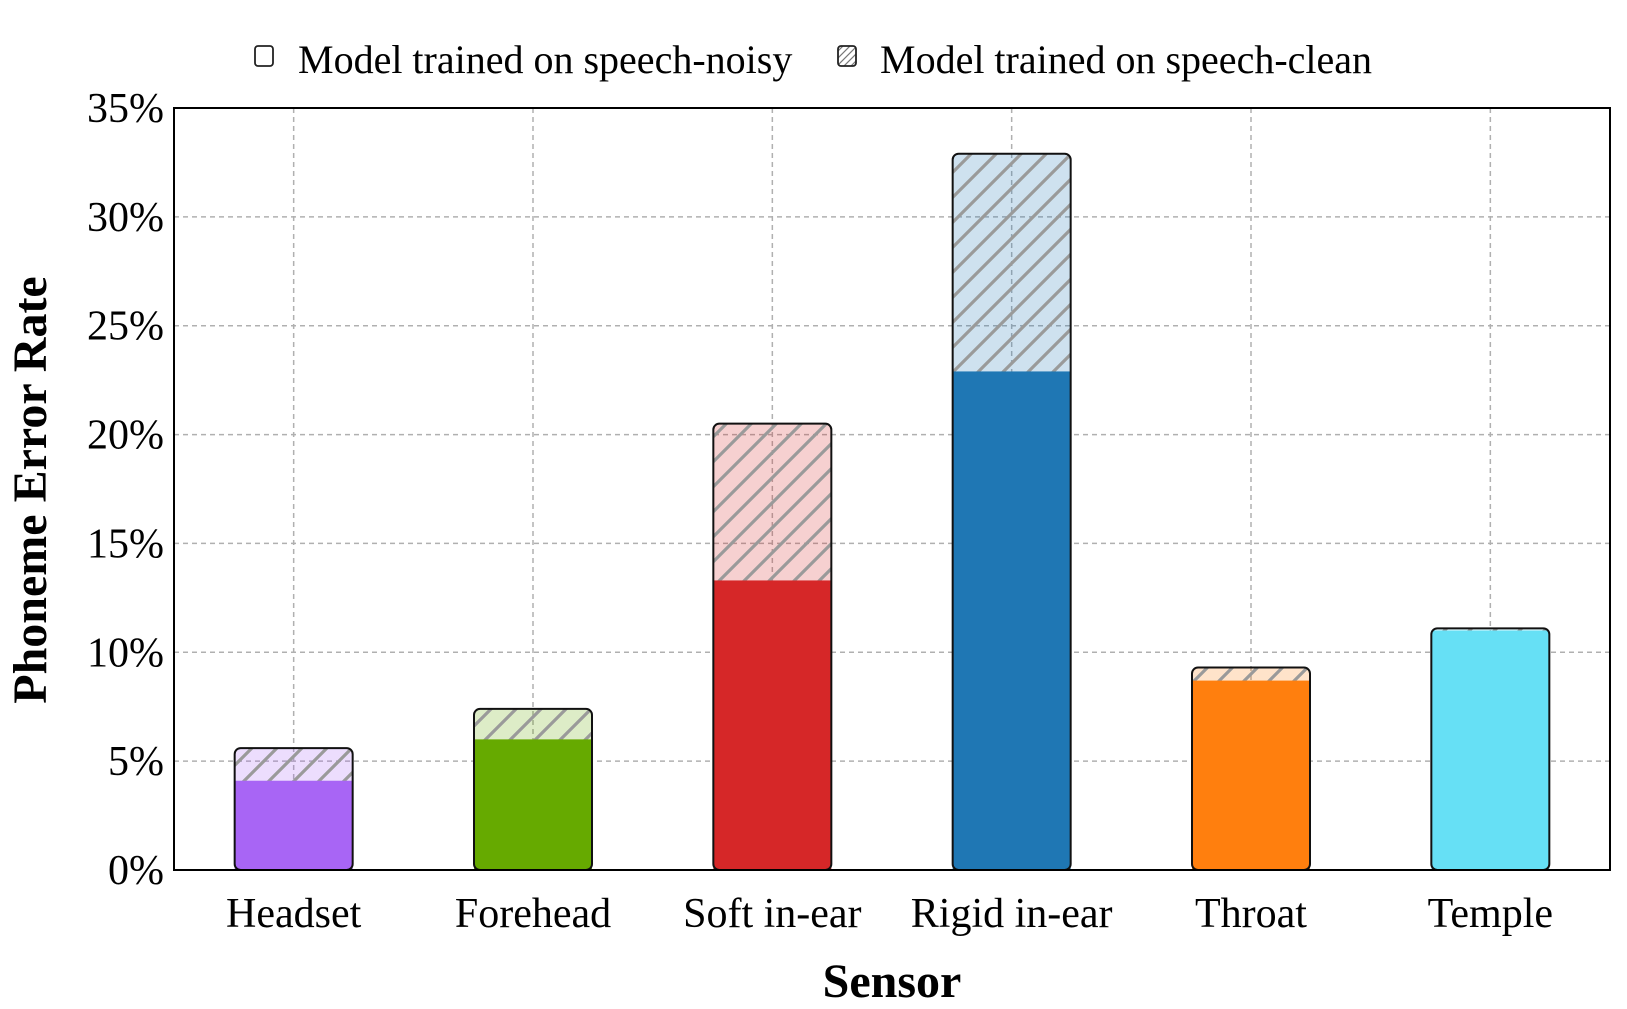  What do you see at coordinates (125, 653) in the screenshot?
I see `y-tick-label: 10%` at bounding box center [125, 653].